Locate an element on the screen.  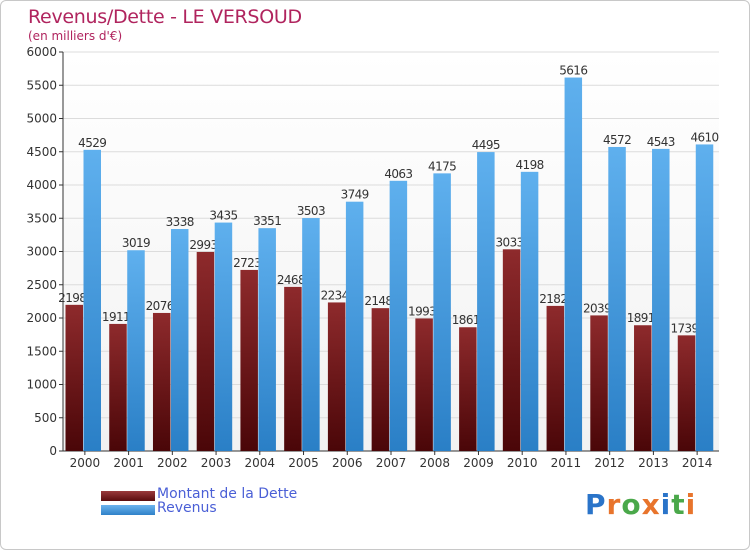
x-tick-label: 2003 is located at coordinates (216, 463).